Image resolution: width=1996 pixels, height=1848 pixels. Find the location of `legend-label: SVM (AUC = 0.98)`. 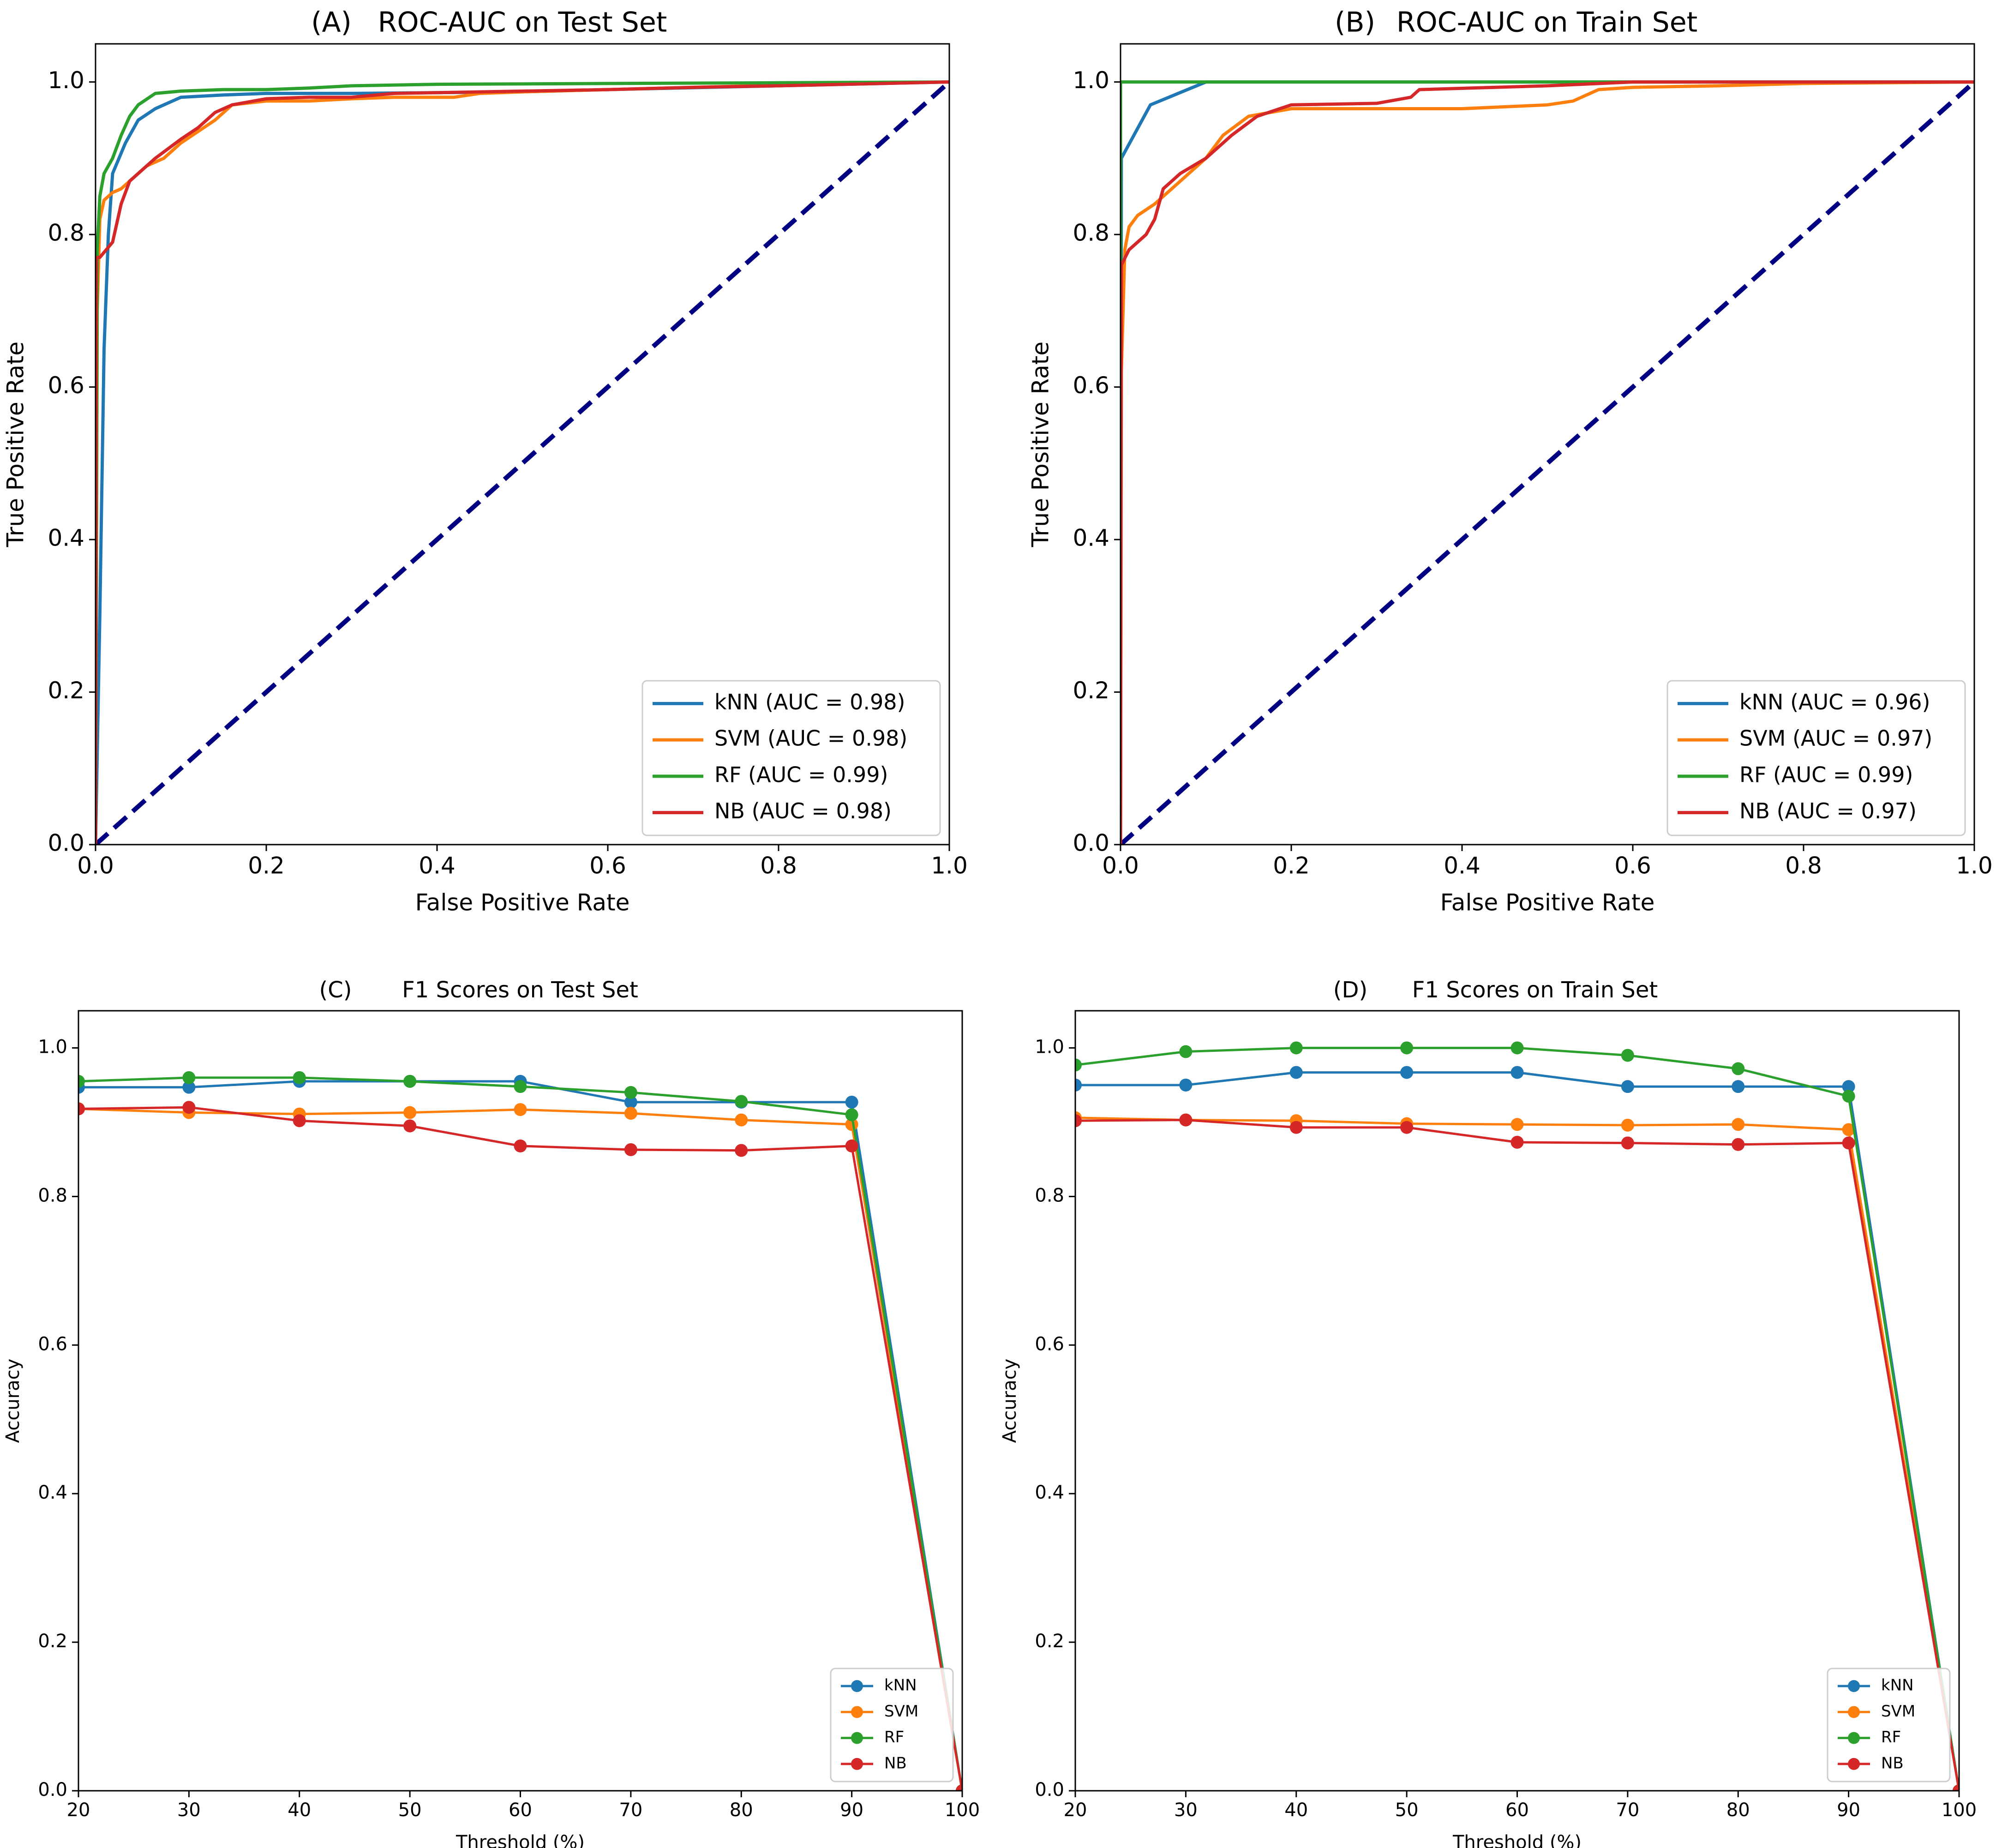

legend-label: SVM (AUC = 0.98) is located at coordinates (810, 738).